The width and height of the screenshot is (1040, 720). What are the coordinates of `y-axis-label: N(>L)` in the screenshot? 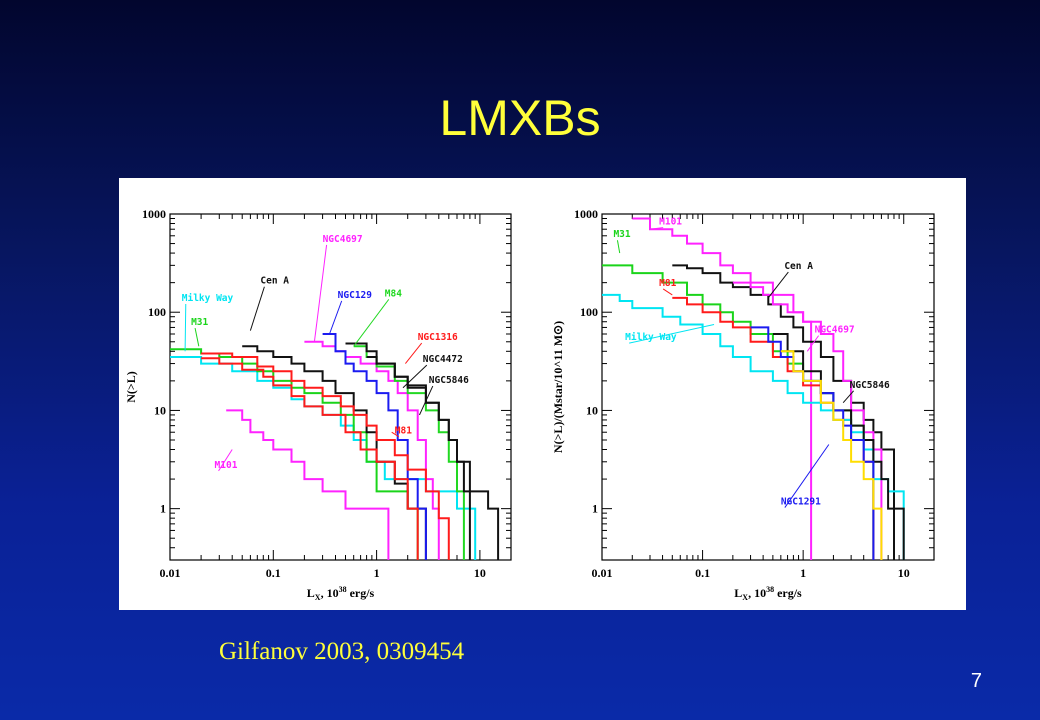 It's located at (131, 387).